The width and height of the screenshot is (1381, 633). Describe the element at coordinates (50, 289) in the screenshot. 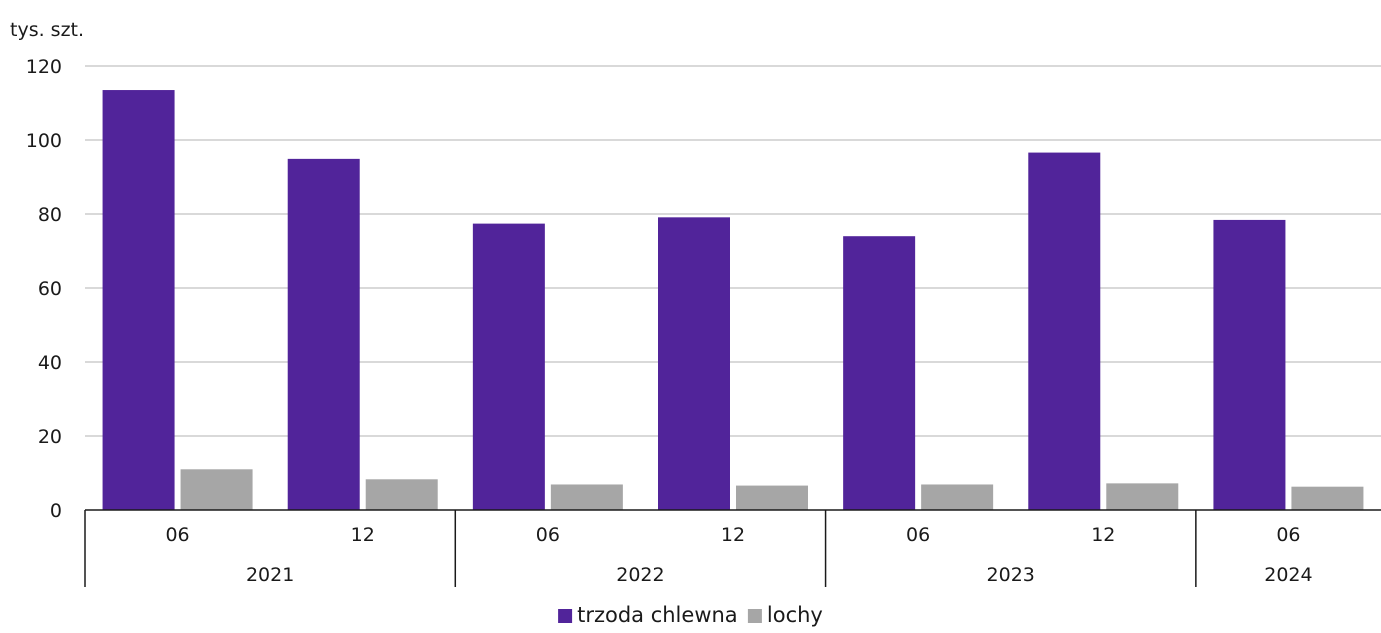

I see `y-tick-label: 60` at that location.